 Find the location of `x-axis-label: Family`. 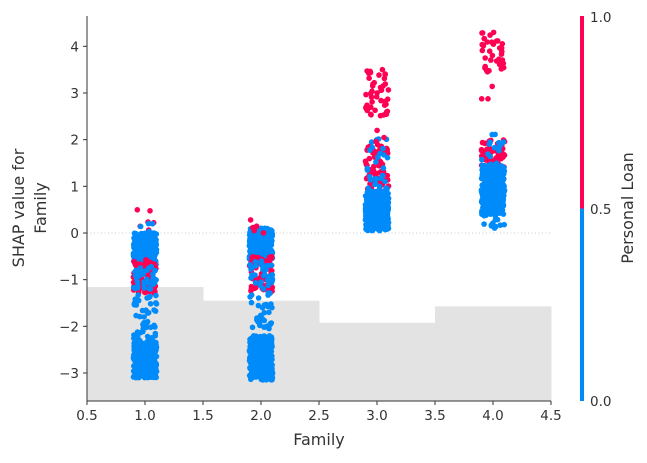

x-axis-label: Family is located at coordinates (318, 439).